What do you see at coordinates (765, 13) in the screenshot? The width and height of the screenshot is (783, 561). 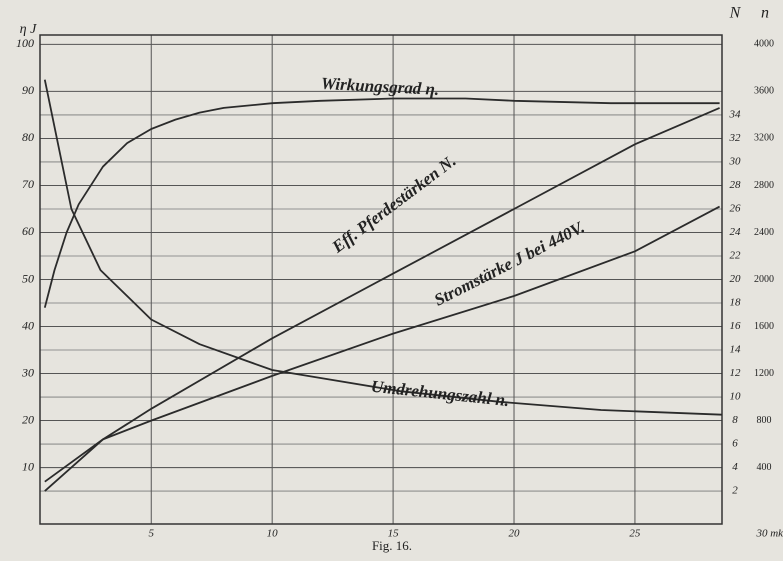 I see `y3-axis-label: n` at bounding box center [765, 13].